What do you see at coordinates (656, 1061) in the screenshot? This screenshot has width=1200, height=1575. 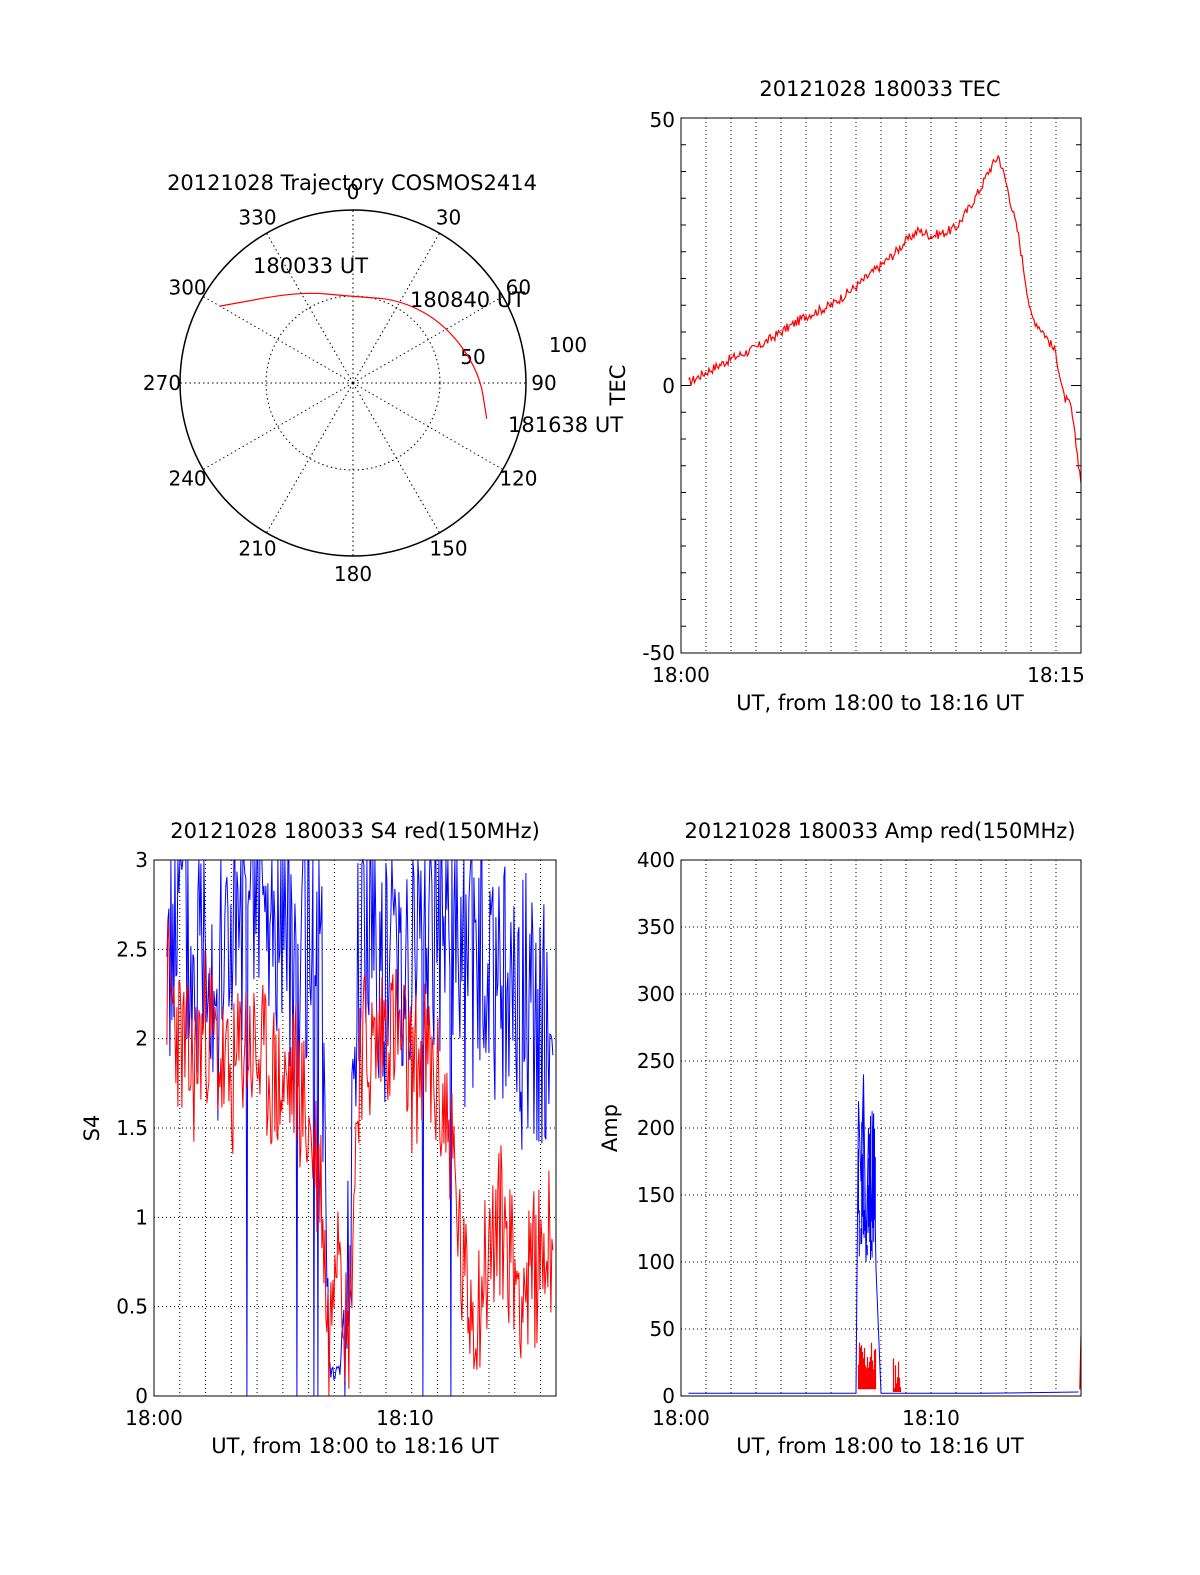 I see `amp-ytick-label: 250` at bounding box center [656, 1061].